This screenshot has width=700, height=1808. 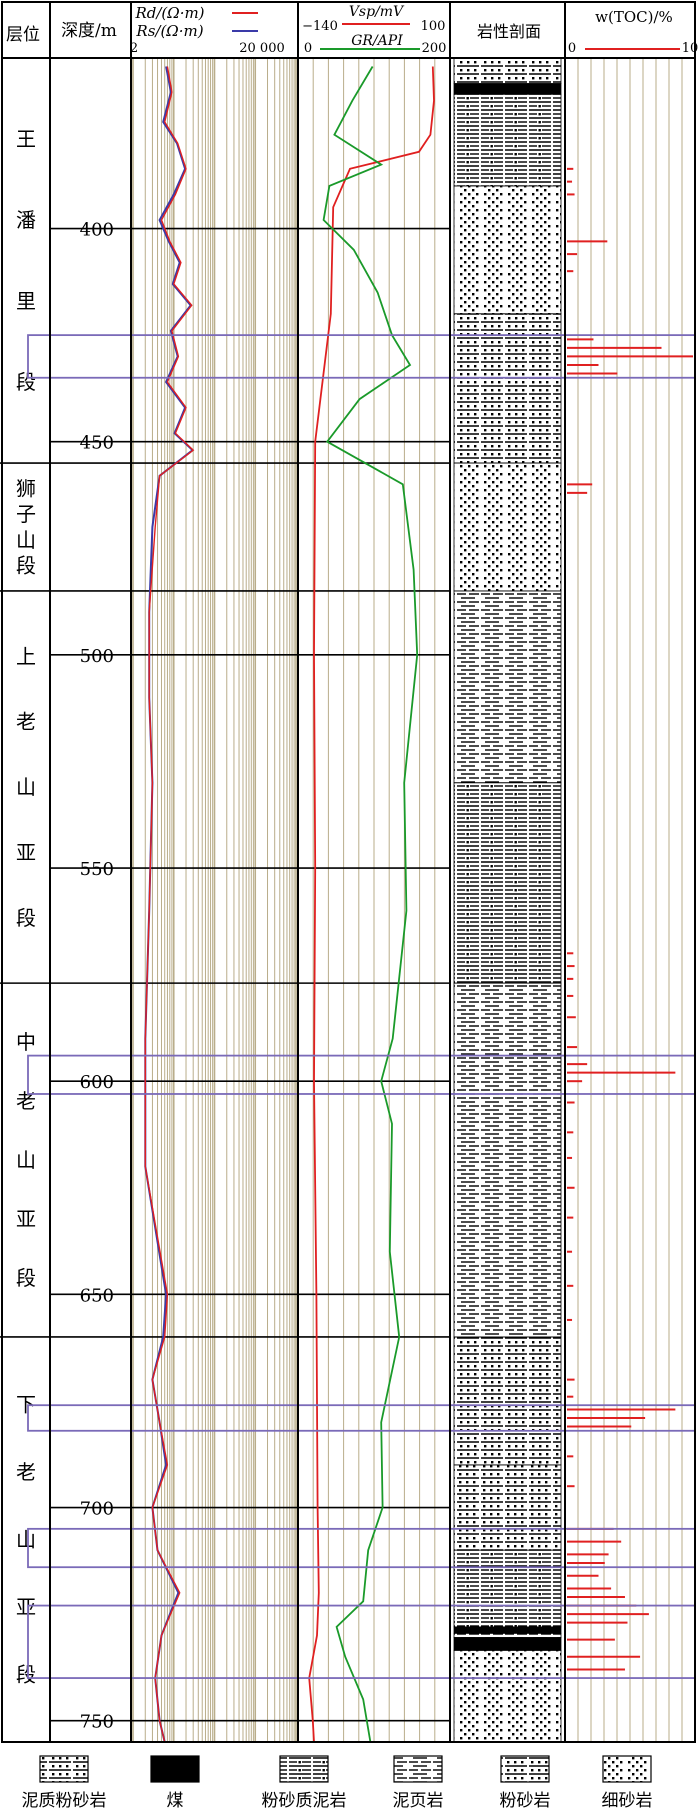 I want to click on depth-tick-label: 750, so click(x=97, y=1722).